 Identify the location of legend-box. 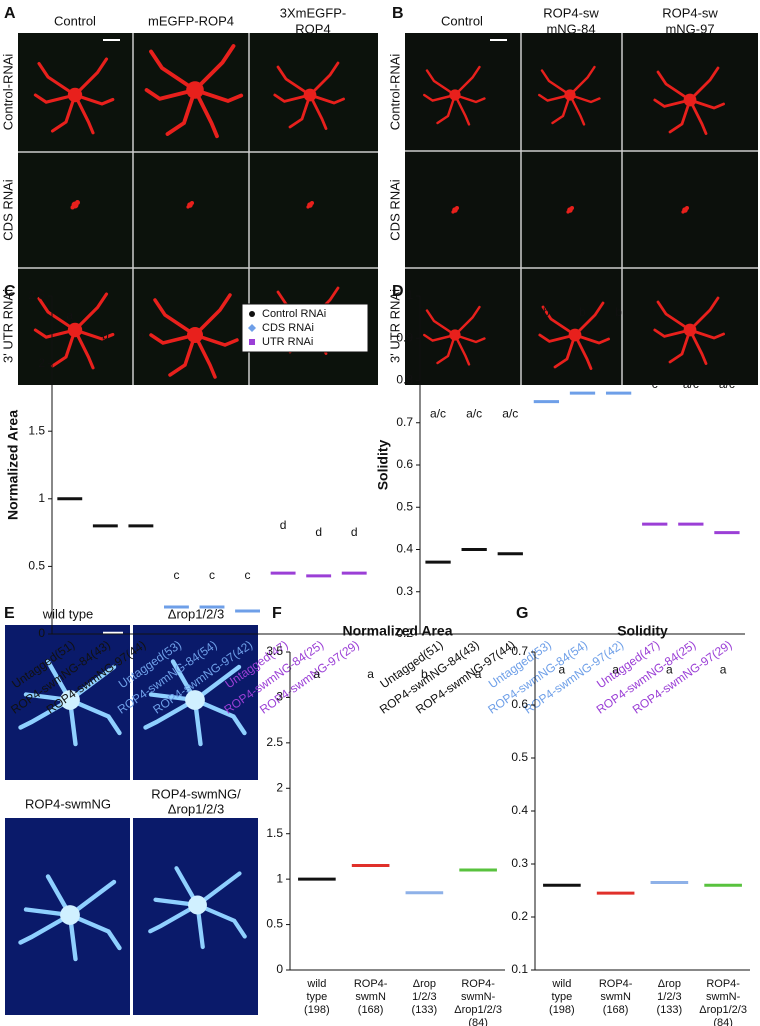
(305, 328).